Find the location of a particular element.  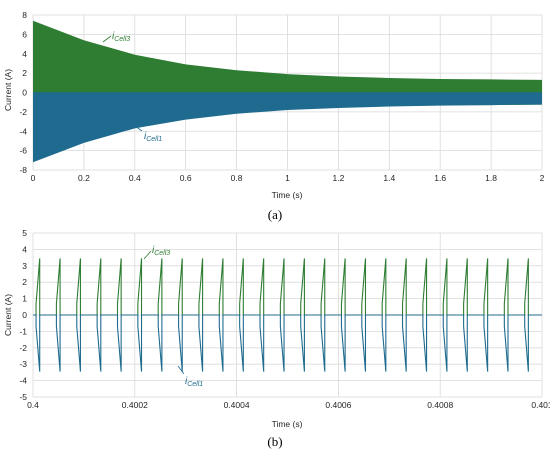

chart-b-caption: (b) is located at coordinates (274, 441).